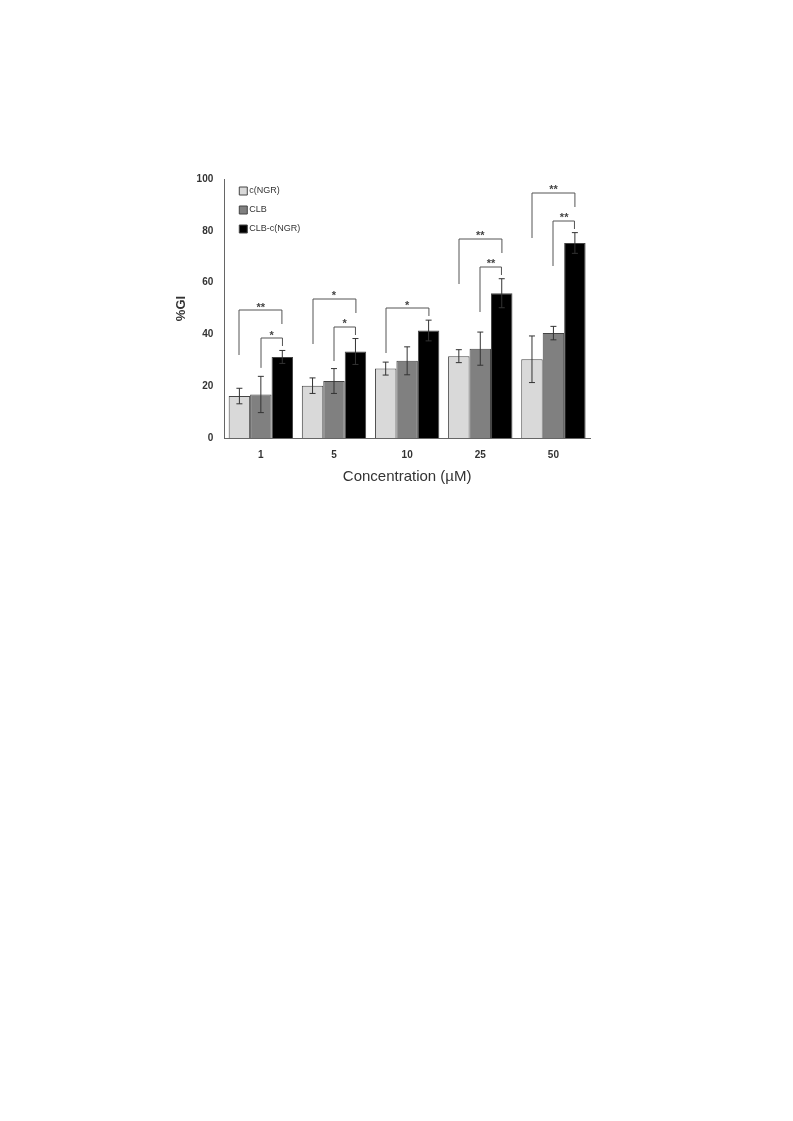 The height and width of the screenshot is (1121, 793). Describe the element at coordinates (407, 454) in the screenshot. I see `x-tick-label: 10` at that location.